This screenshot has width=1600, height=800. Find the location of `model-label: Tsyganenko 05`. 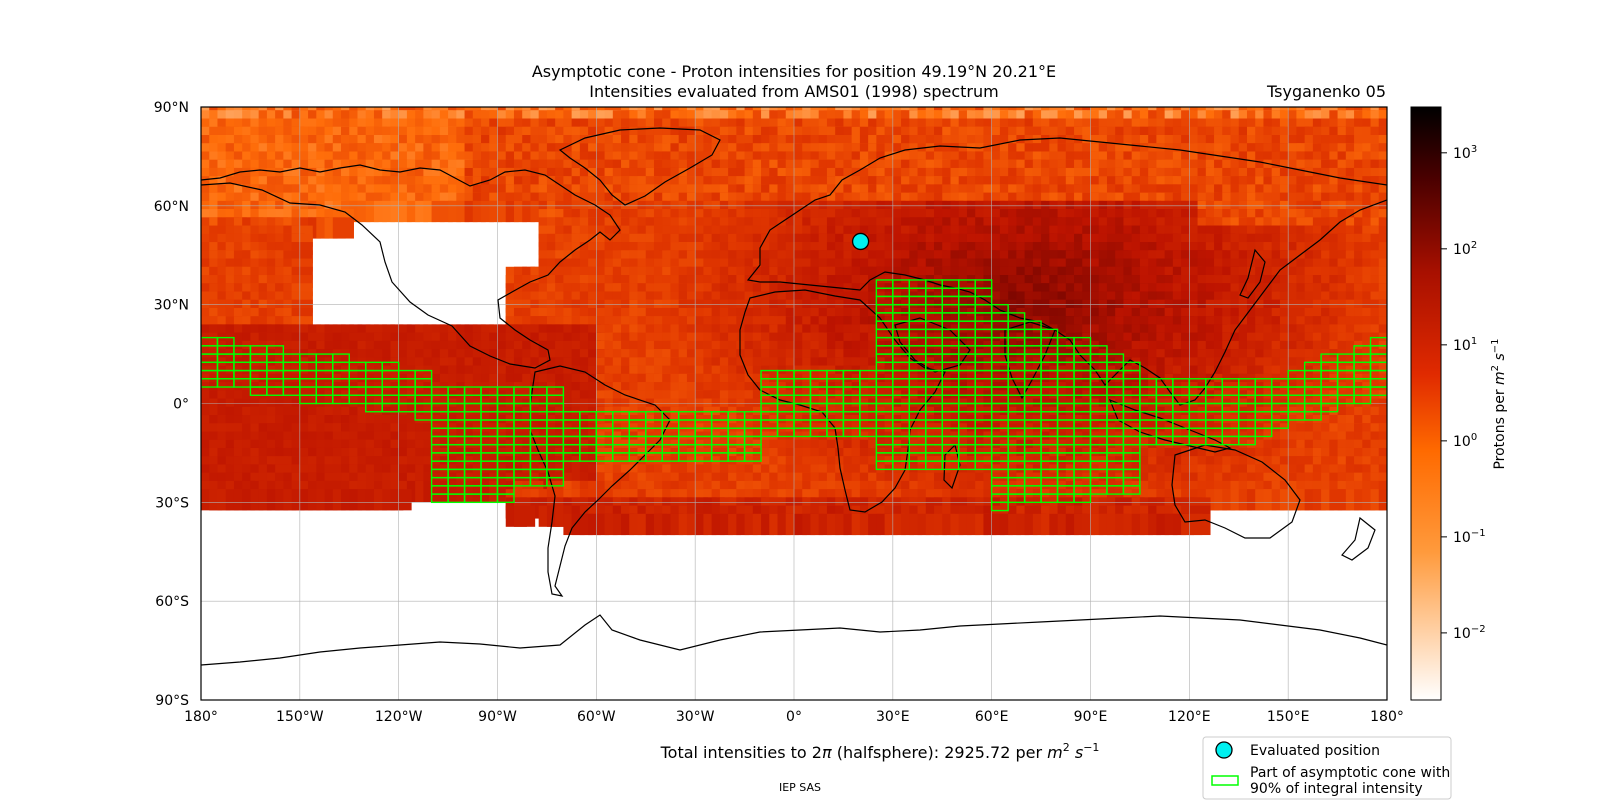

model-label: Tsyganenko 05 is located at coordinates (1326, 91).